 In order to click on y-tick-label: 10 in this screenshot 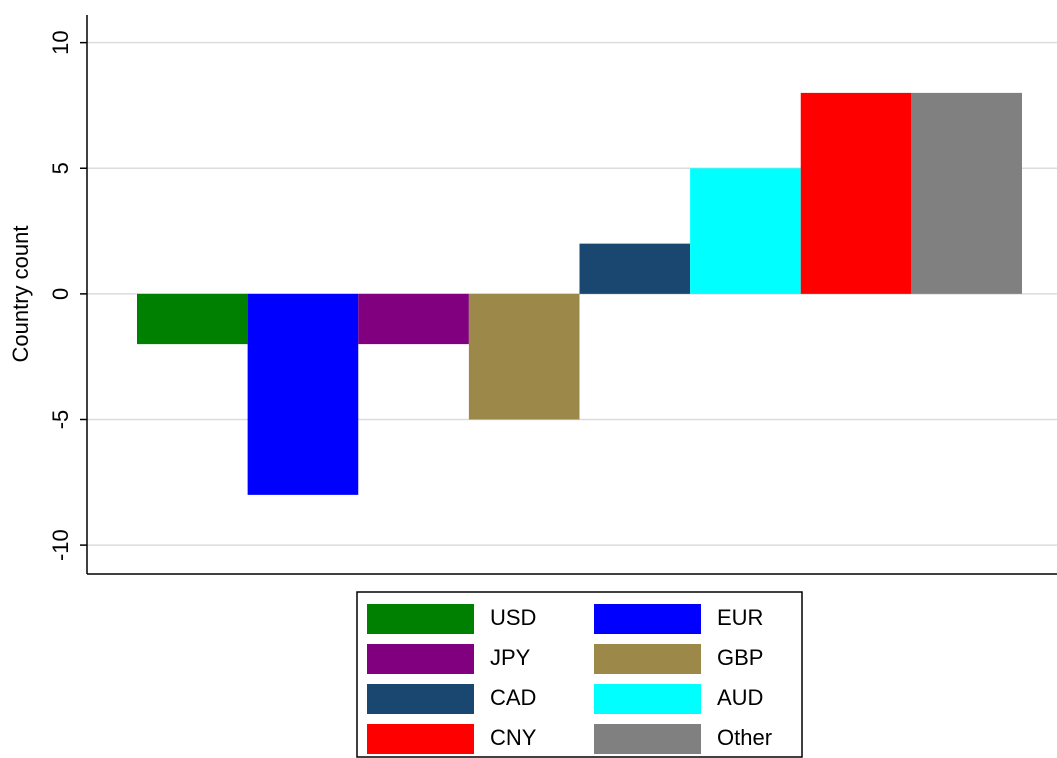, I will do `click(60, 42)`.